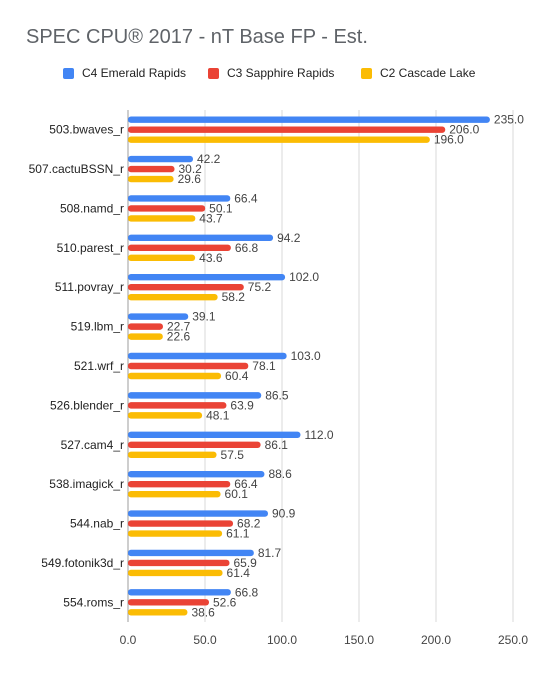  I want to click on category-label: 544.nab_r, so click(97, 524).